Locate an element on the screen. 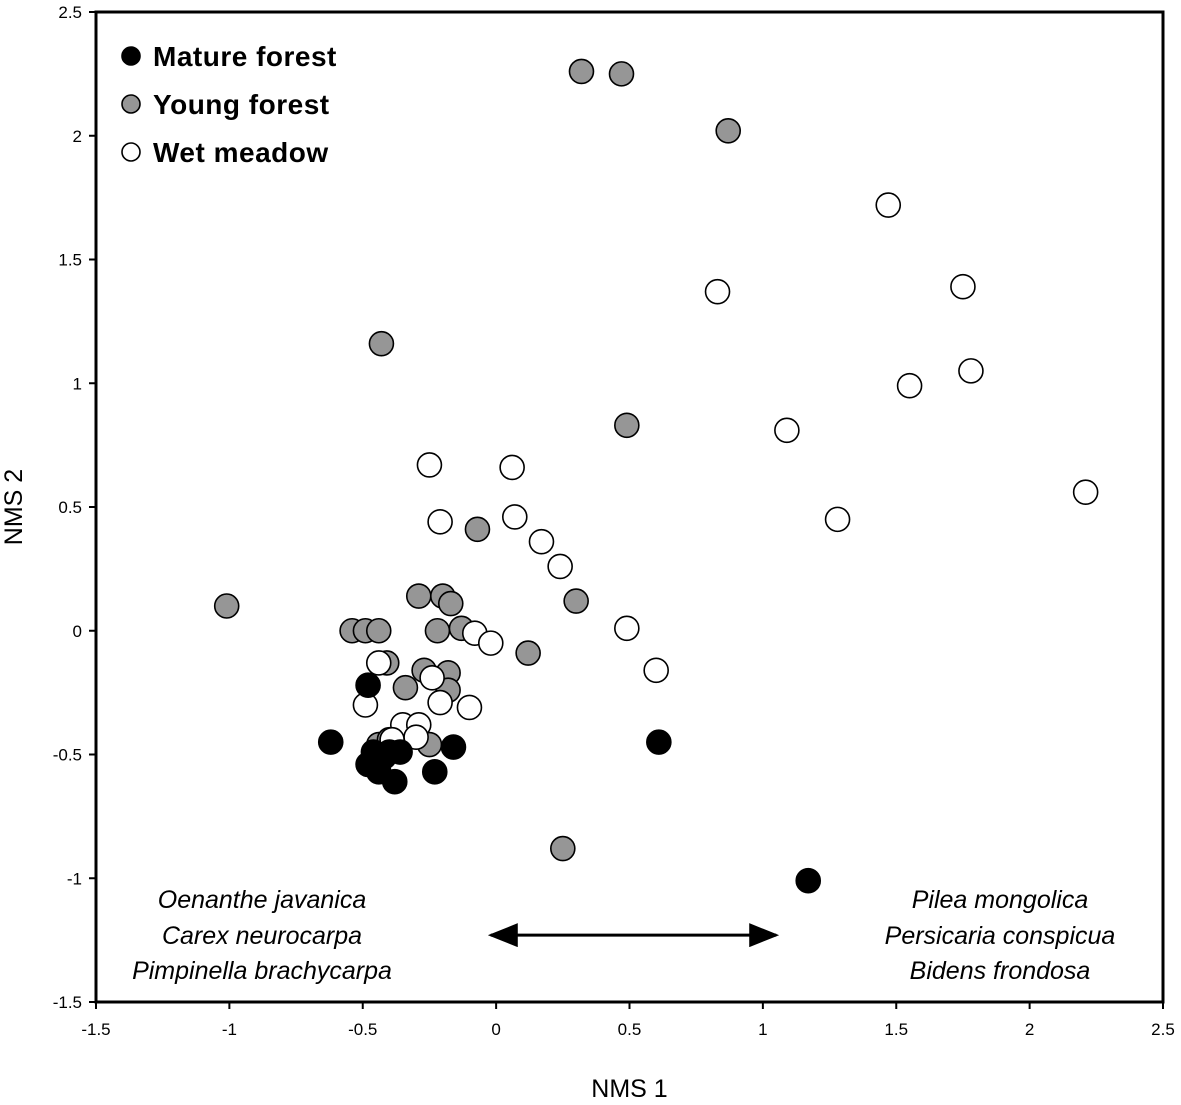 The width and height of the screenshot is (1181, 1105). left-species-2: Carex neurocarpa is located at coordinates (262, 936).